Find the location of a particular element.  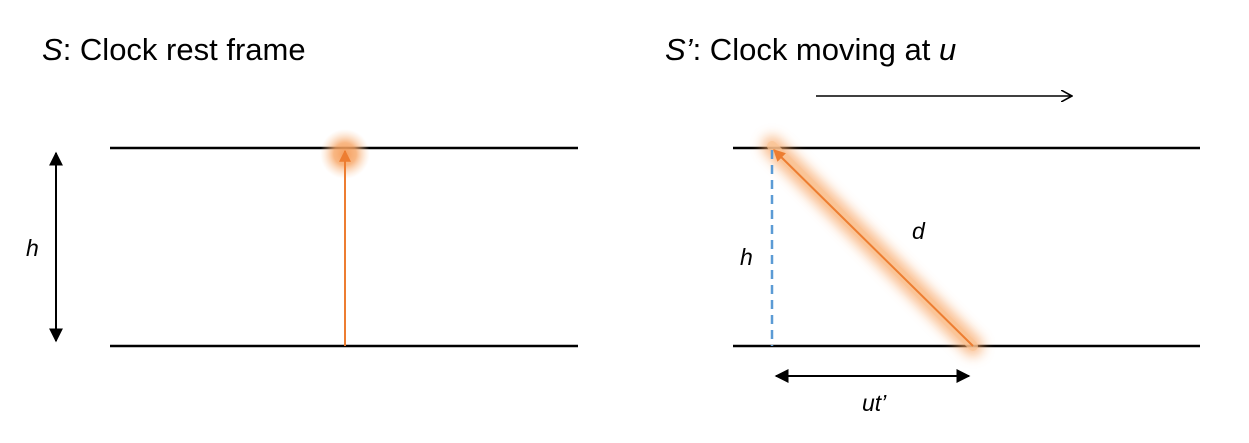

left-title-text: : Clock rest frame is located at coordinates (184, 49).